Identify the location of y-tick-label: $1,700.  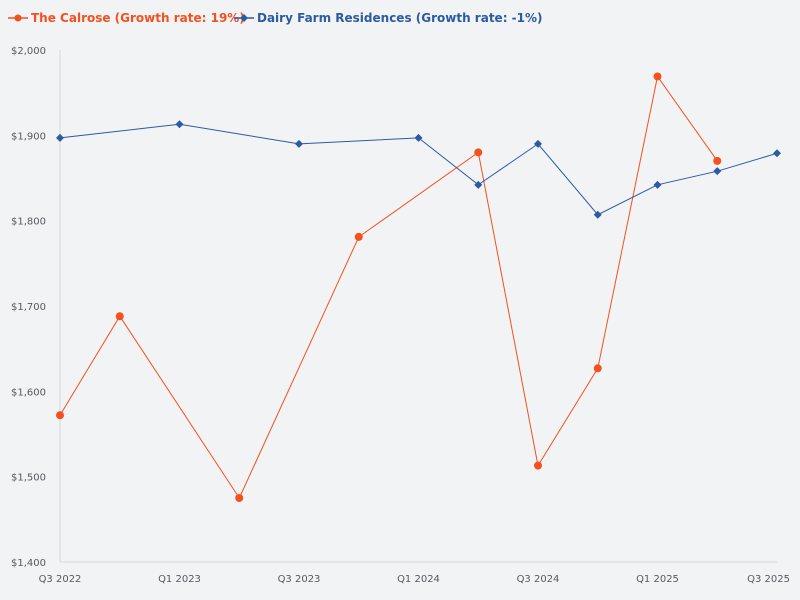
(28, 307).